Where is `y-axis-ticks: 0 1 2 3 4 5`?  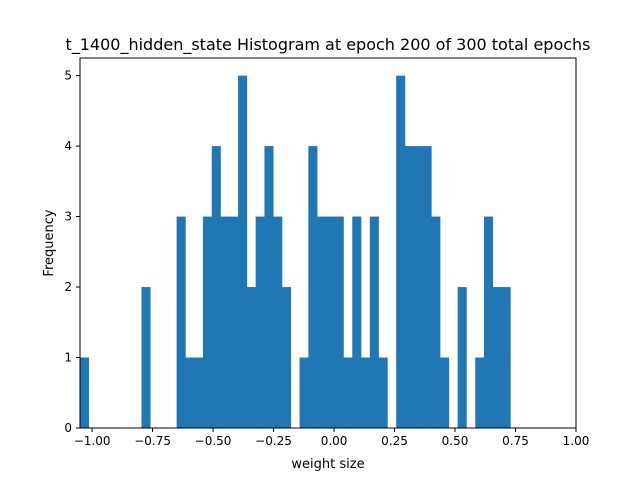
y-axis-ticks: 0 1 2 3 4 5 is located at coordinates (72, 252).